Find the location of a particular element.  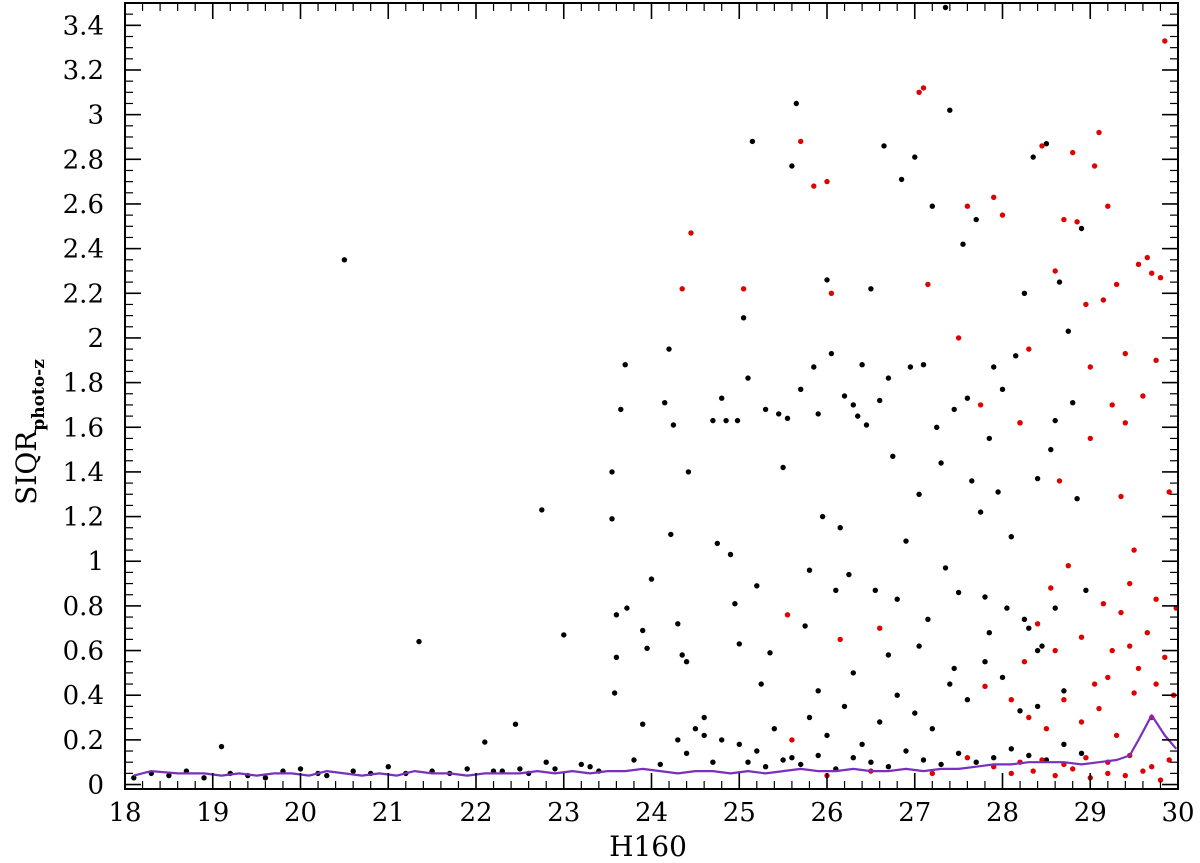

x-tick-label: 21 is located at coordinates (388, 813).